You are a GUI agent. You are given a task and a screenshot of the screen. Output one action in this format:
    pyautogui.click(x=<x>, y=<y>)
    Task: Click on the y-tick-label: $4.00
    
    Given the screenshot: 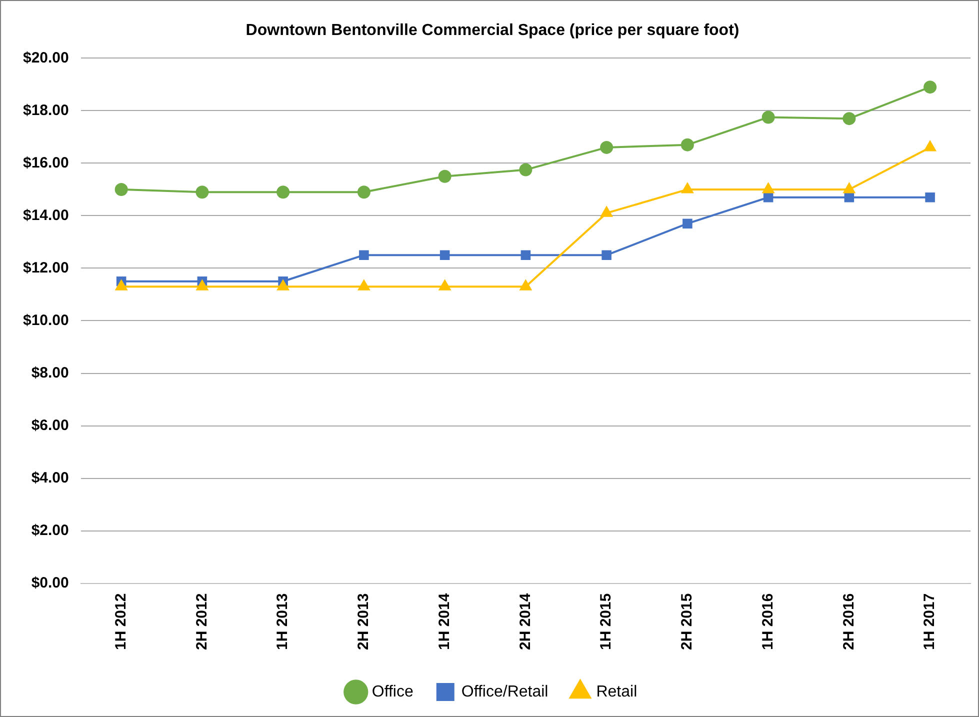 What is the action you would take?
    pyautogui.click(x=50, y=477)
    